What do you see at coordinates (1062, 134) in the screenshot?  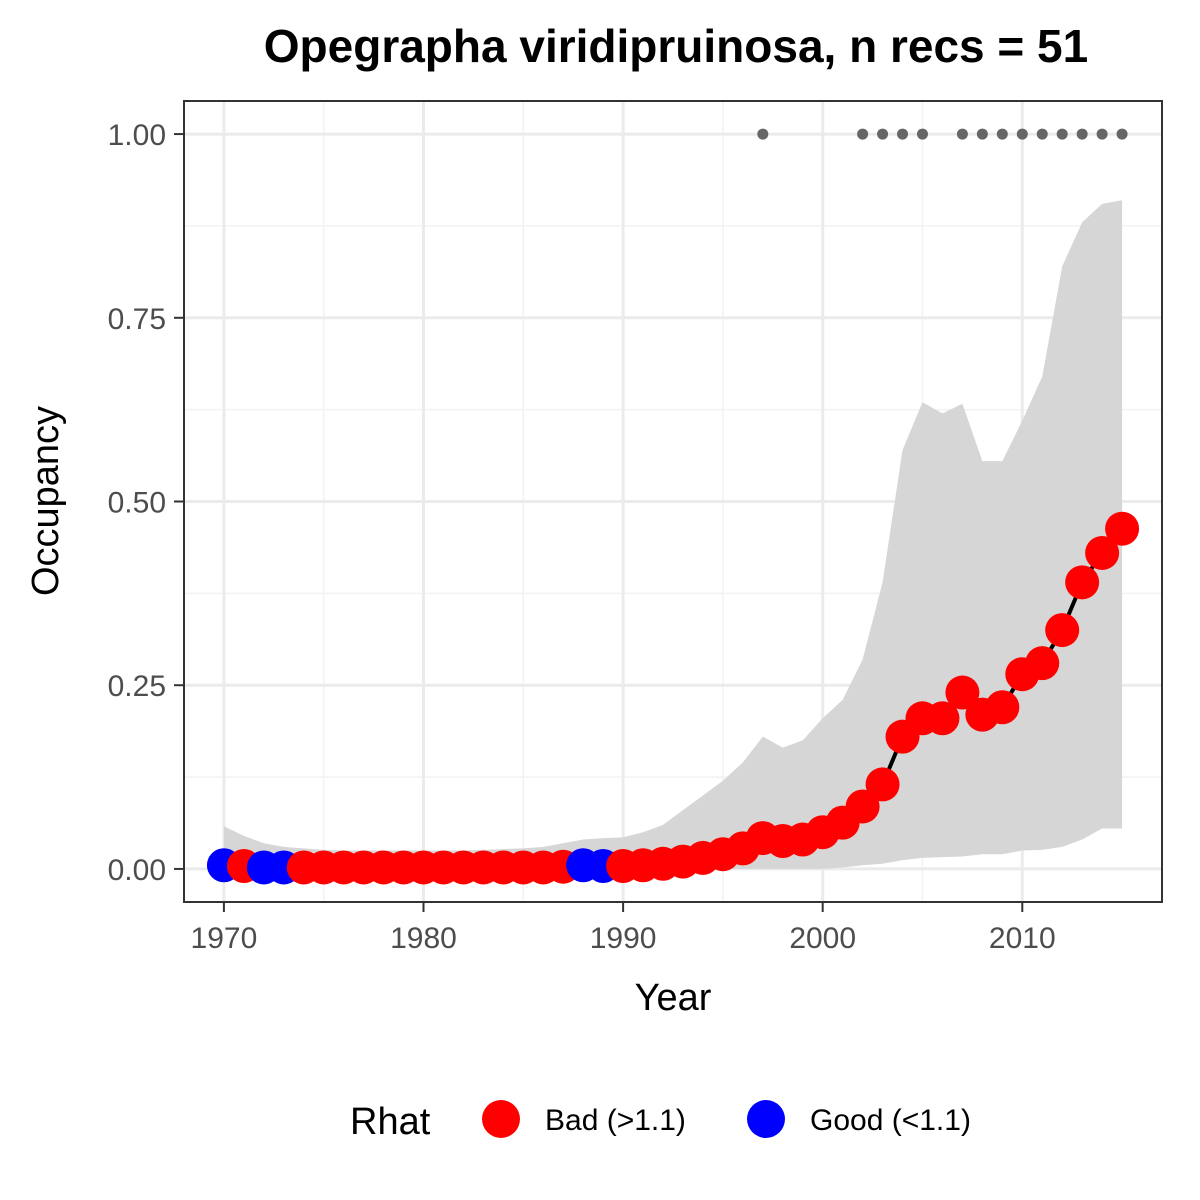 I see `record-dot-2012` at bounding box center [1062, 134].